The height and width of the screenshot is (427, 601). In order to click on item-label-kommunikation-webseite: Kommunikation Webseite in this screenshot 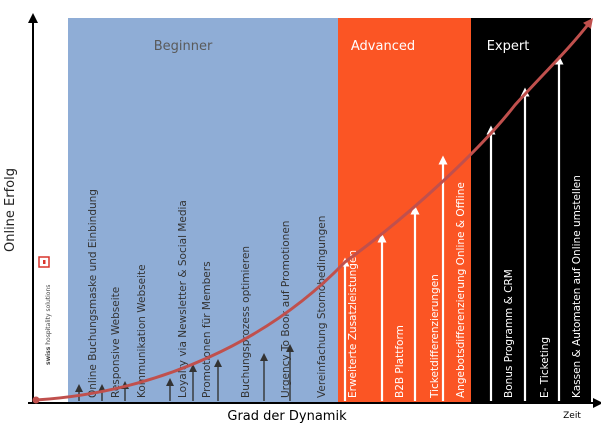, I will do `click(142, 331)`.